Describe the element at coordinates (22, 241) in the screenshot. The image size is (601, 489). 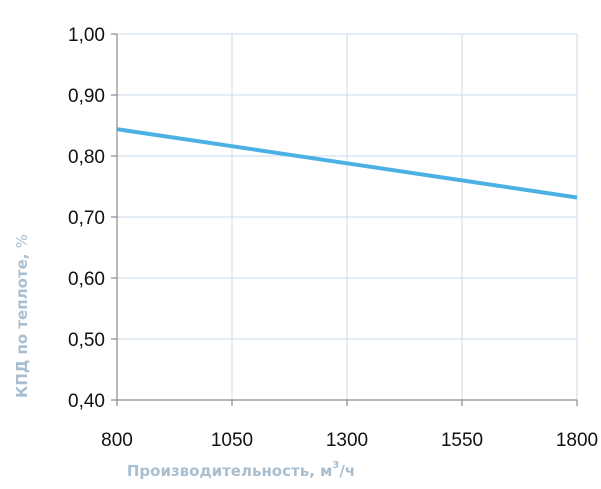
I see `y-axis-title-unit: %` at that location.